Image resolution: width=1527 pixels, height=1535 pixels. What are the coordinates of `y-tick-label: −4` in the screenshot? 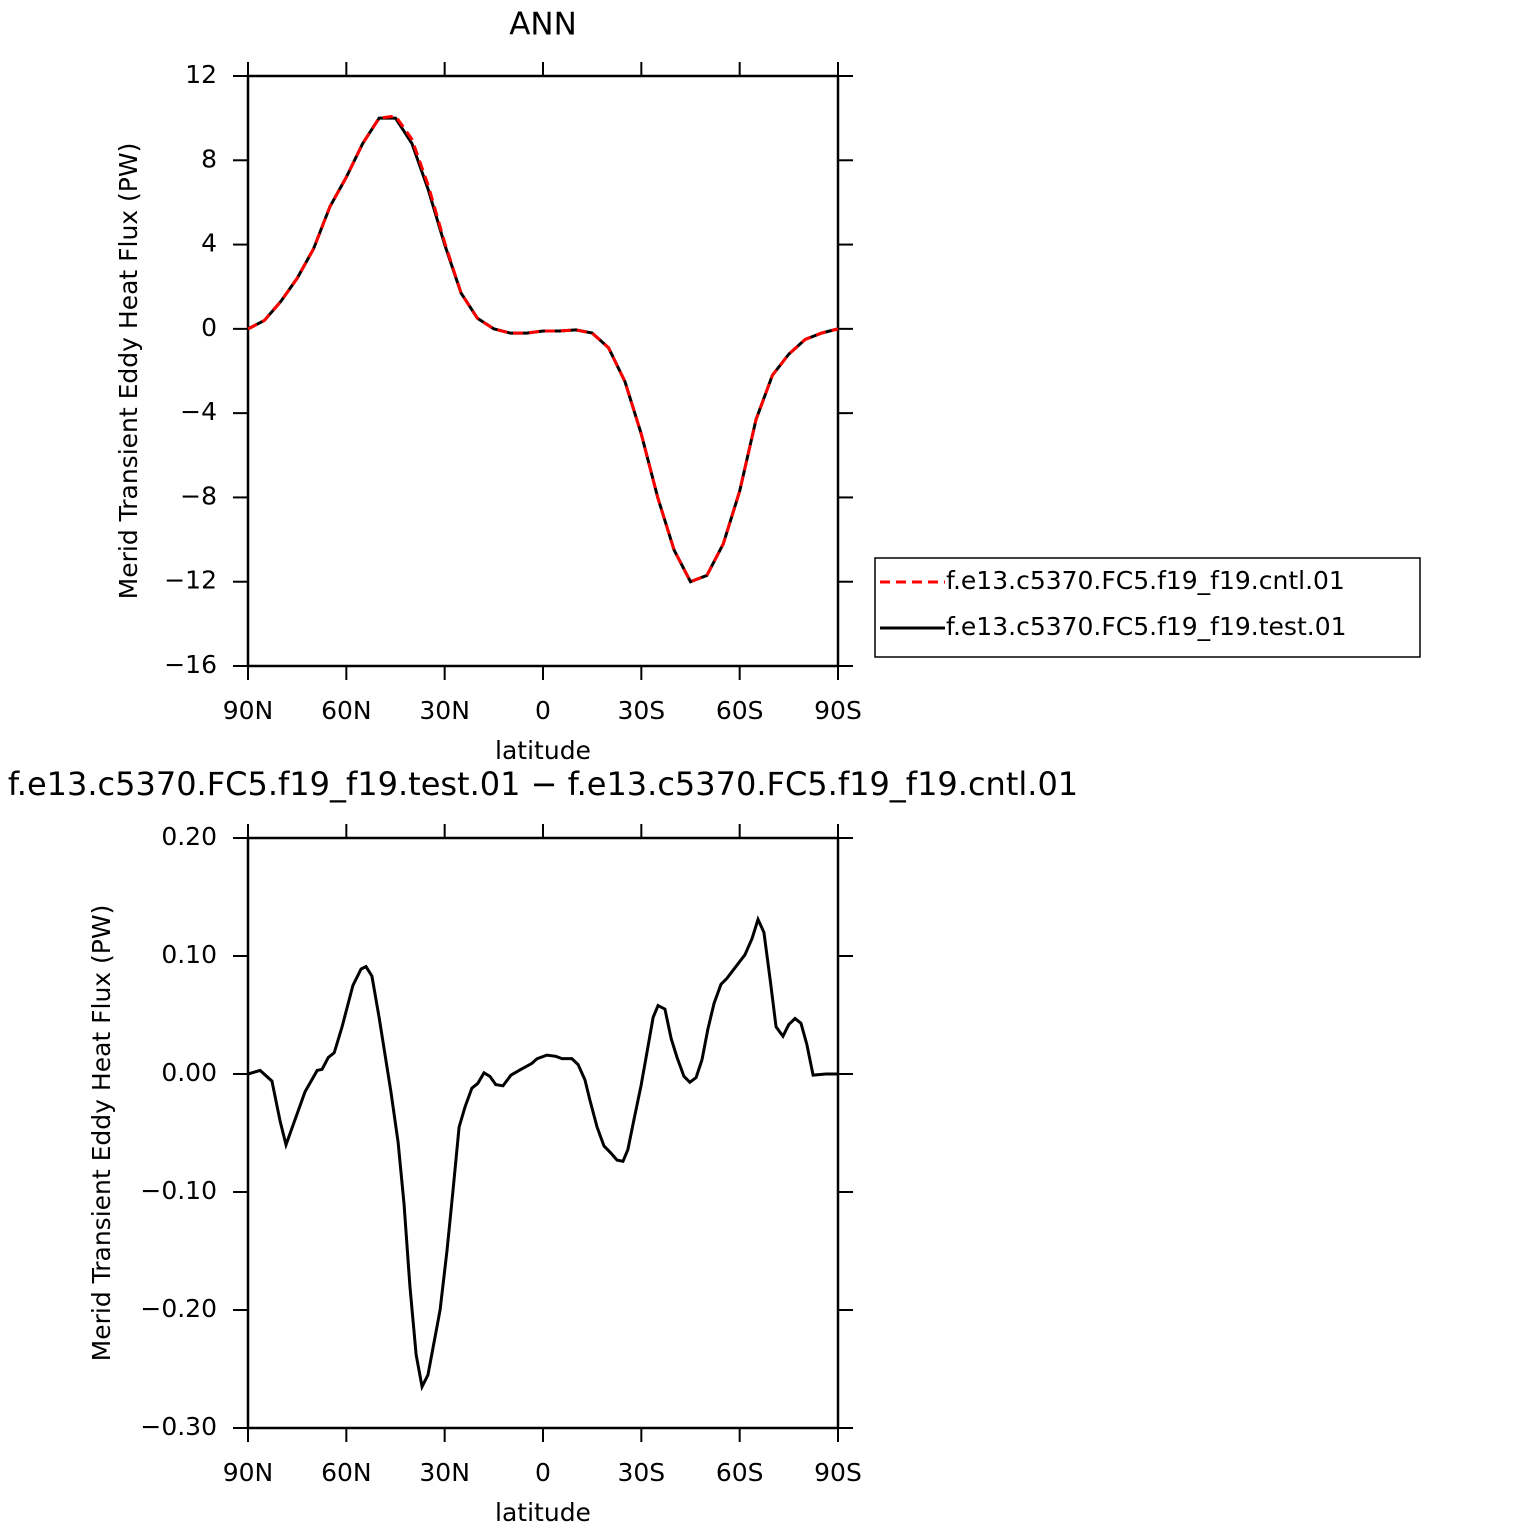 It's located at (198, 411).